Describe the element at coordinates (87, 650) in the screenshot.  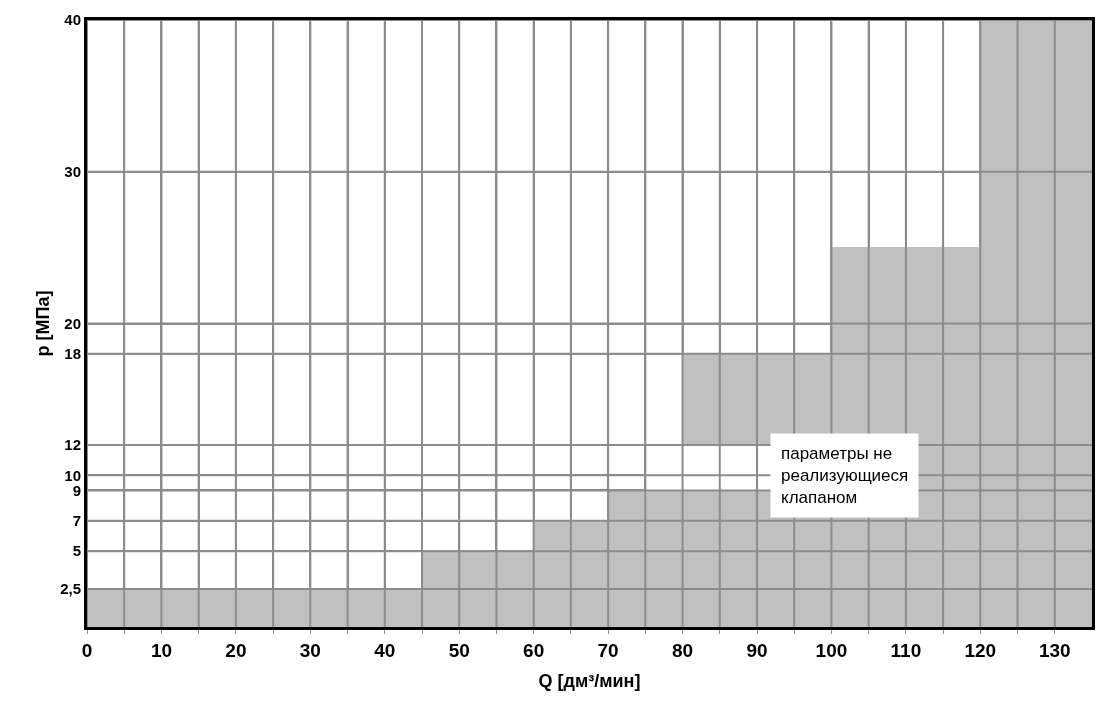
I see `x-tick-label: 0` at that location.